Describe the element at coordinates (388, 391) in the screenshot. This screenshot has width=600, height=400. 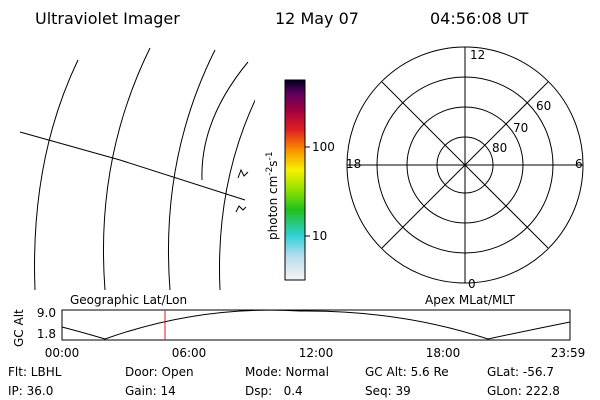
I see `info-field: Seq: 39` at that location.